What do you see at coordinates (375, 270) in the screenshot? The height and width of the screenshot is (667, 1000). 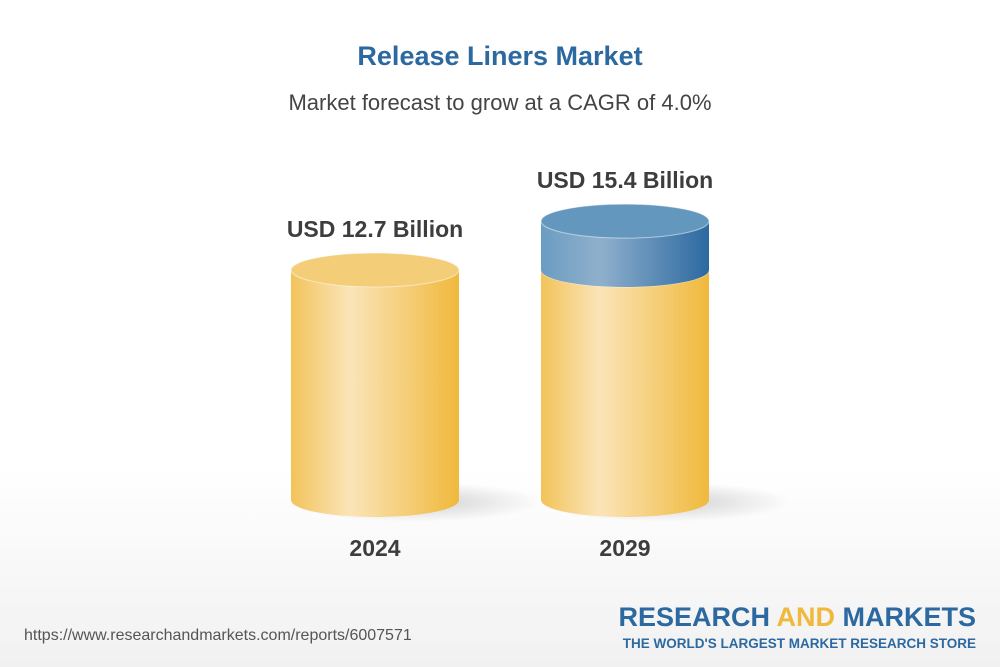 I see `bar-2024-top` at bounding box center [375, 270].